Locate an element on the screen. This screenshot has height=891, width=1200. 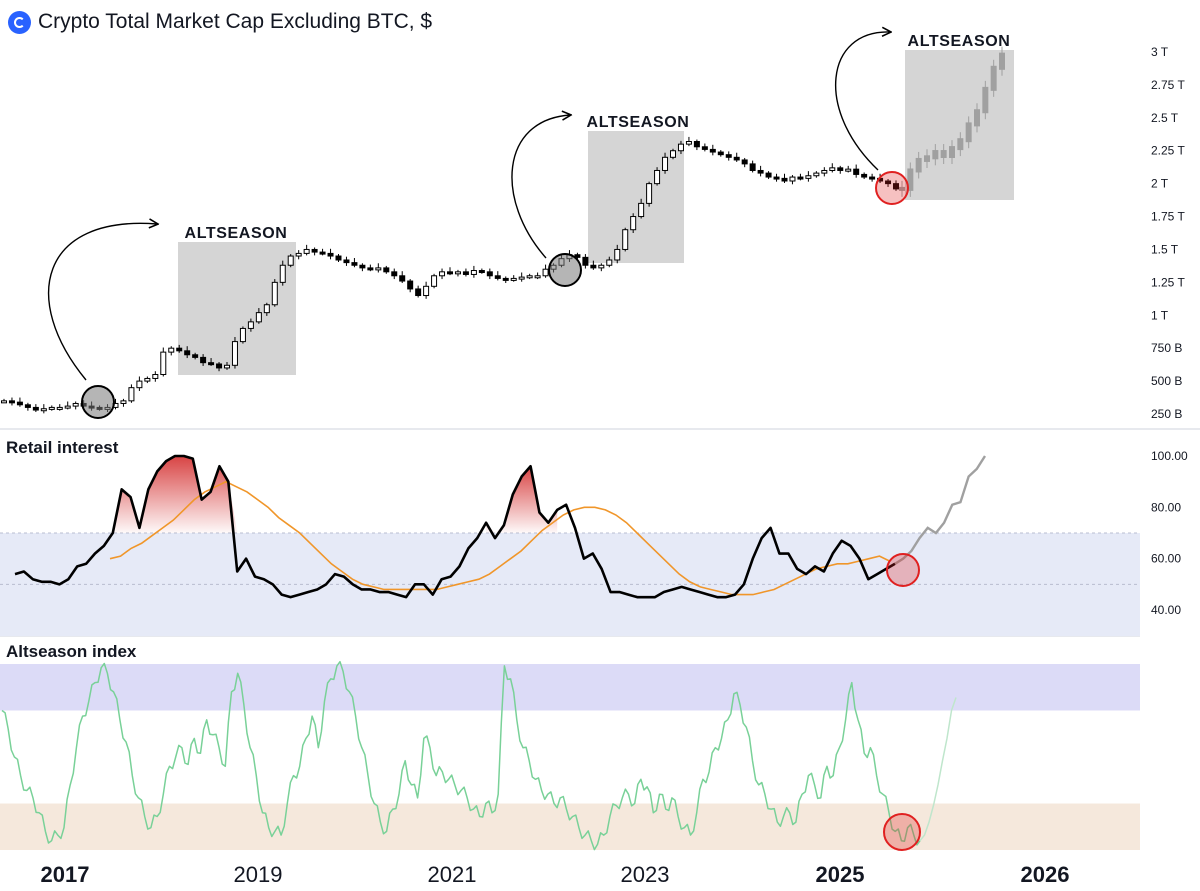
chart-title-text: Crypto Total Market Cap Excluding BTC, $ is located at coordinates (235, 21).